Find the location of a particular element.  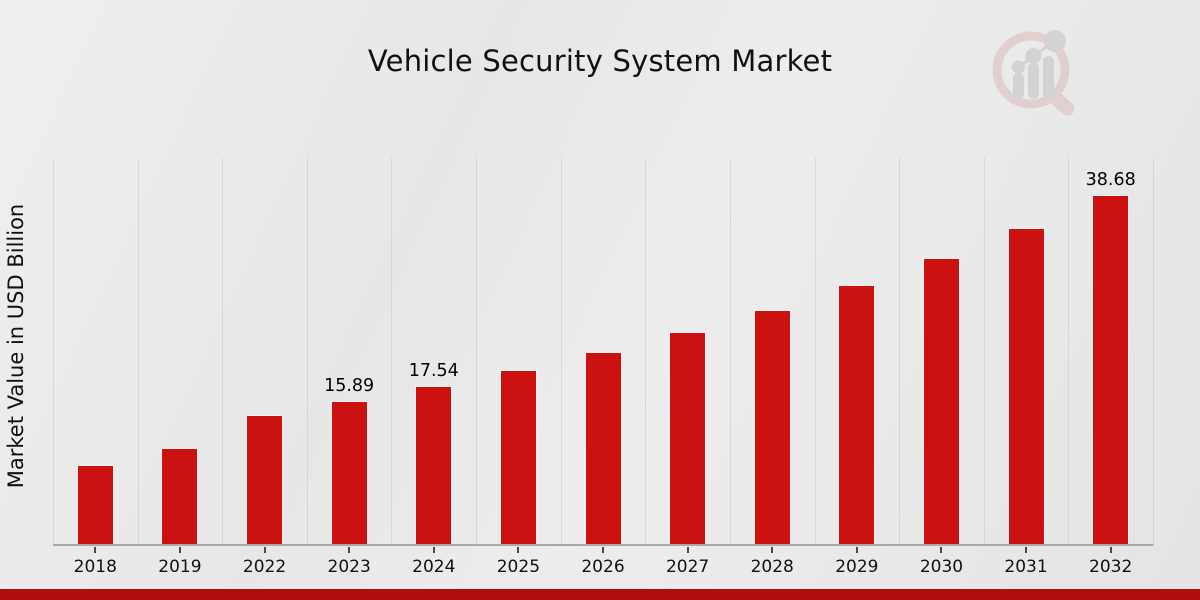

bar-2018 is located at coordinates (95, 504).